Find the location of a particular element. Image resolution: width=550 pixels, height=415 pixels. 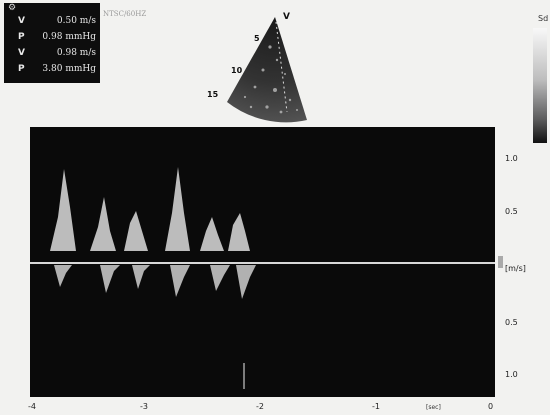

velocity-label-plus-1: 1.0 is located at coordinates (511, 158).